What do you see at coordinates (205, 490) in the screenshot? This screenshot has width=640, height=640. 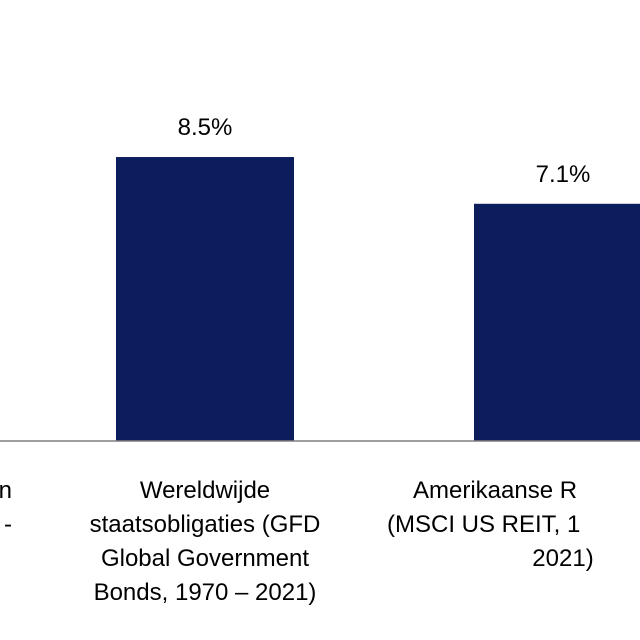 I see `x-tick-label: Wereldwijde` at bounding box center [205, 490].